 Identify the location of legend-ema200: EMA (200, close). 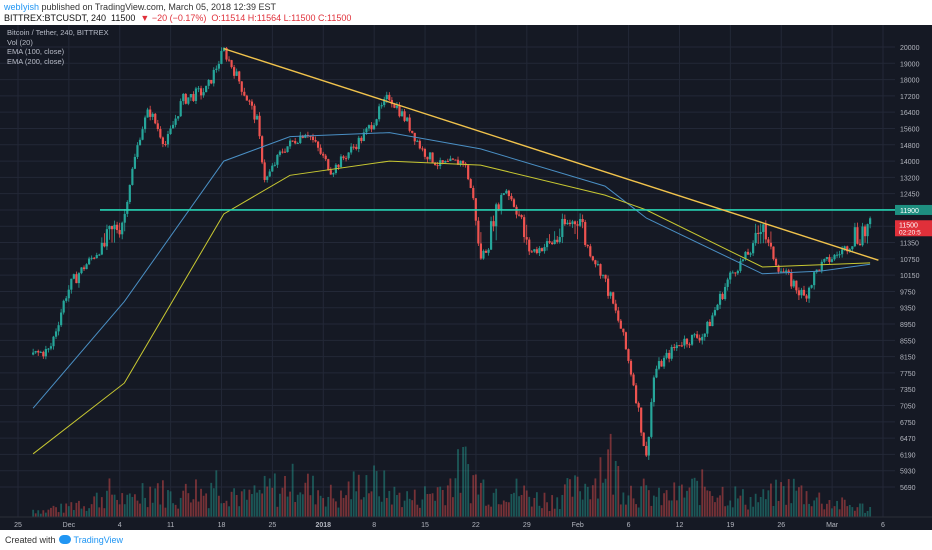
(36, 61).